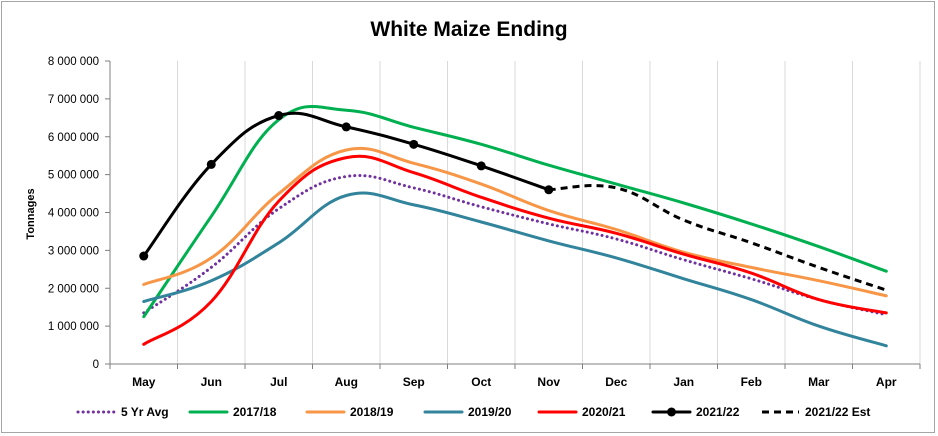  I want to click on y-tick-label: 7 000 000, so click(73, 100).